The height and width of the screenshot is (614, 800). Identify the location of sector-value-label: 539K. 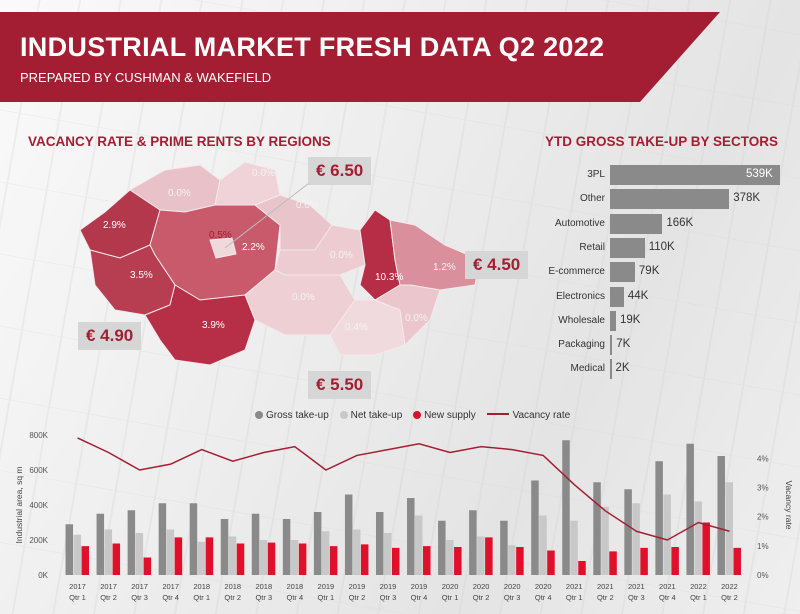
(759, 174).